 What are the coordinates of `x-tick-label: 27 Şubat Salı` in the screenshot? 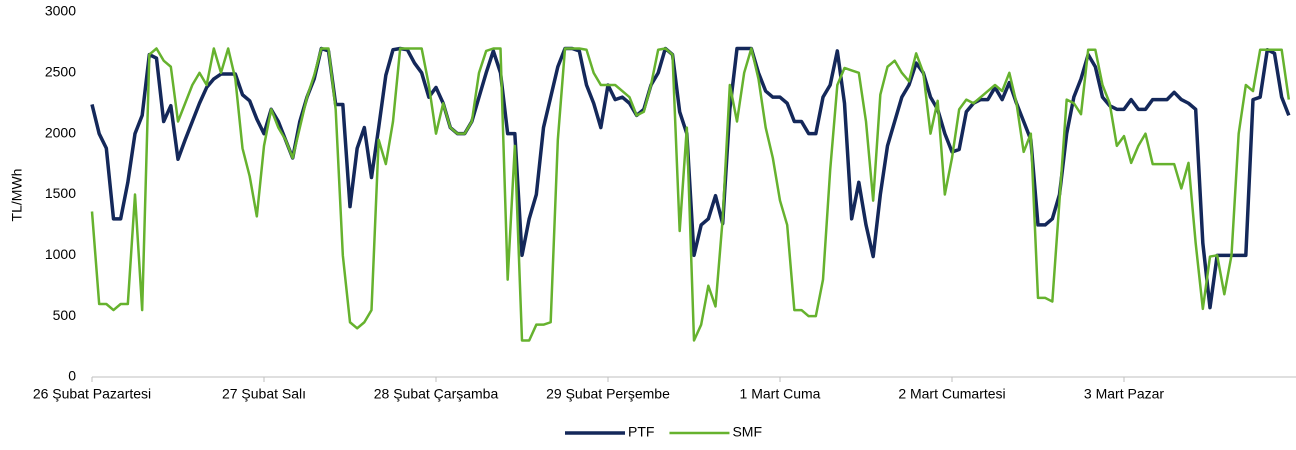 It's located at (264, 394).